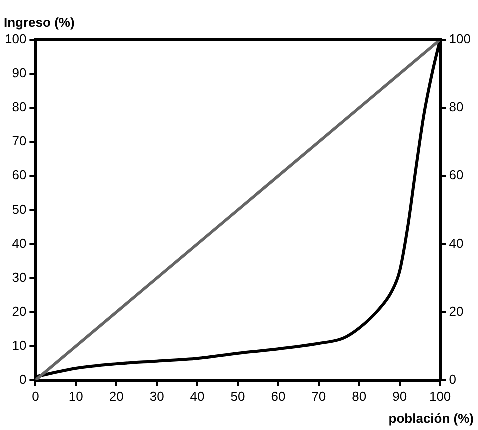  I want to click on y2-tick-label: 0, so click(453, 379).